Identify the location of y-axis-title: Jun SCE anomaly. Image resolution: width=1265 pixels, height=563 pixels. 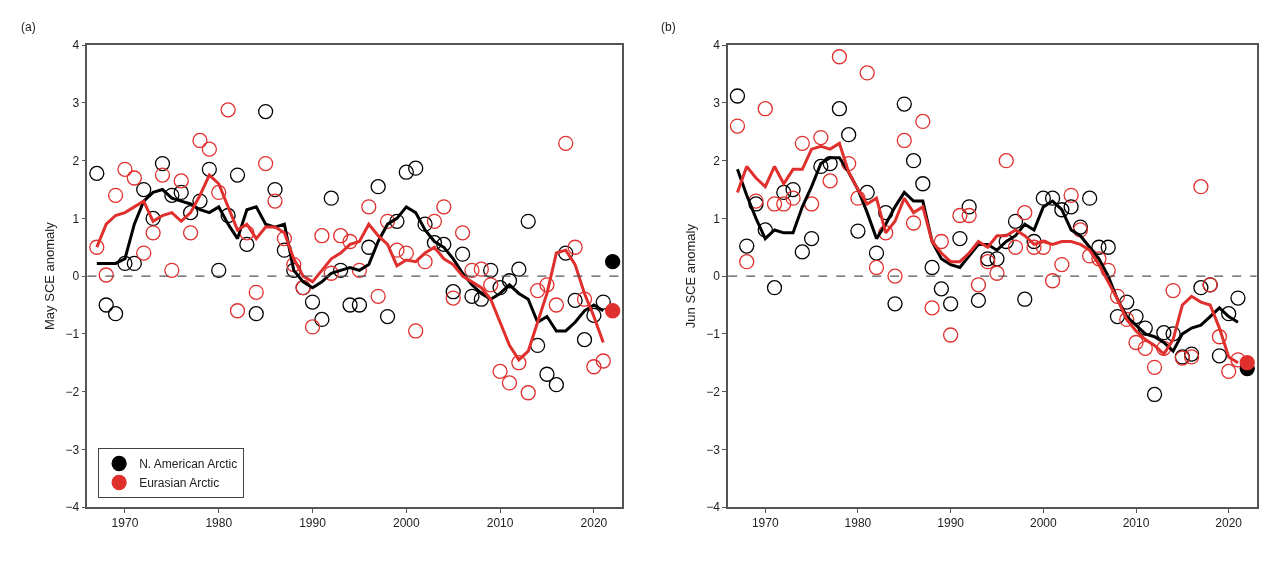
(690, 276).